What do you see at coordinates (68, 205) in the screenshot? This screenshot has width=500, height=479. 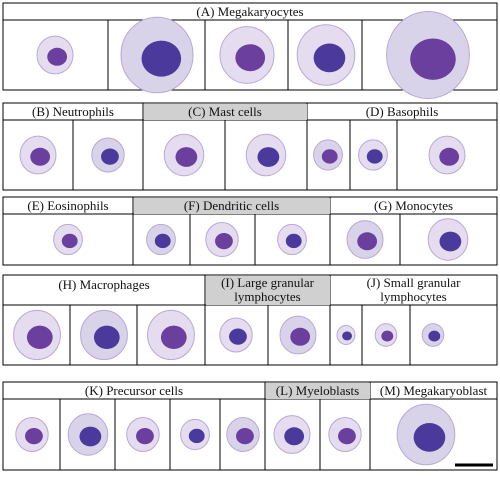 I see `panel-label: (E) Eosinophils` at bounding box center [68, 205].